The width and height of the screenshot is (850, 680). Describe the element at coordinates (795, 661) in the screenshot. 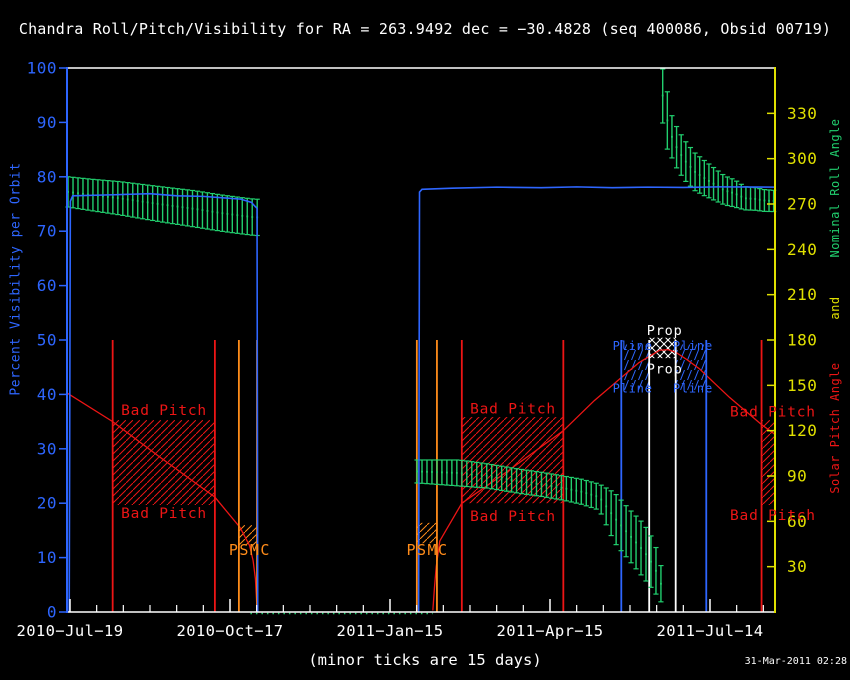

I see `creation-timestamp: 31-Mar-2011 02:28` at that location.